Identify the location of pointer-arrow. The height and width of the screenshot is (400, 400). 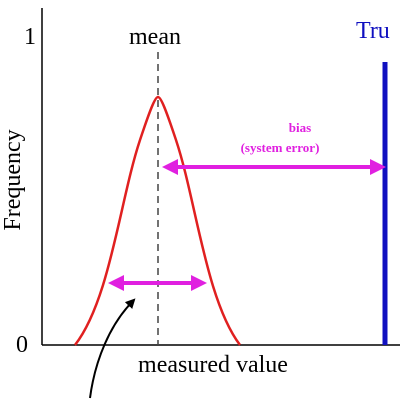
(112, 348).